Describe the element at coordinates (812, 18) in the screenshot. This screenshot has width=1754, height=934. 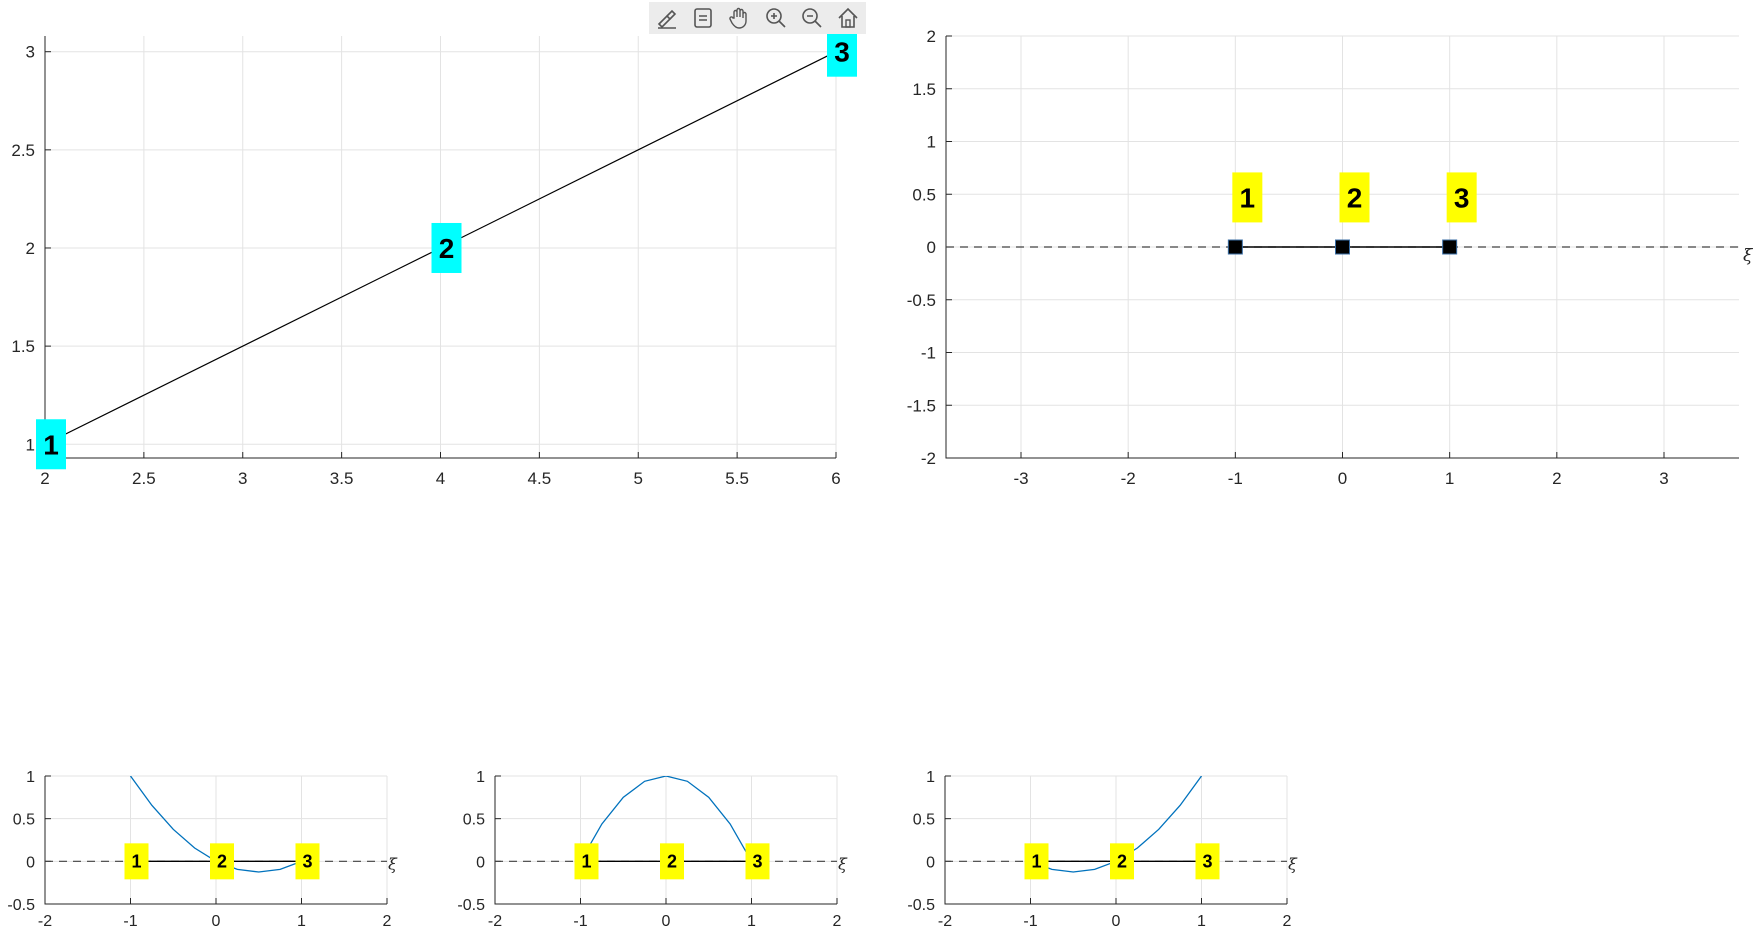
I see `zoom-out-icon` at that location.